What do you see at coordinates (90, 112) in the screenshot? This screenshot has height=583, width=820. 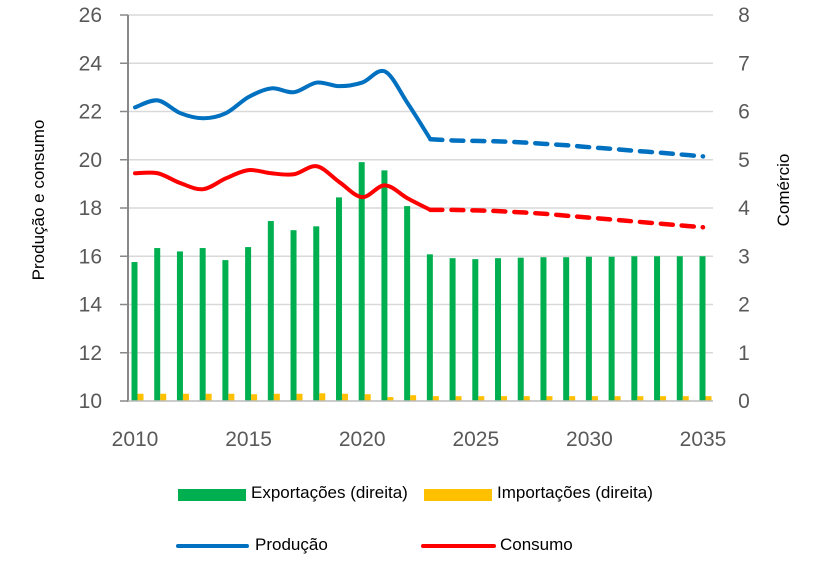 I see `y-left-tick-label: 22` at bounding box center [90, 112].